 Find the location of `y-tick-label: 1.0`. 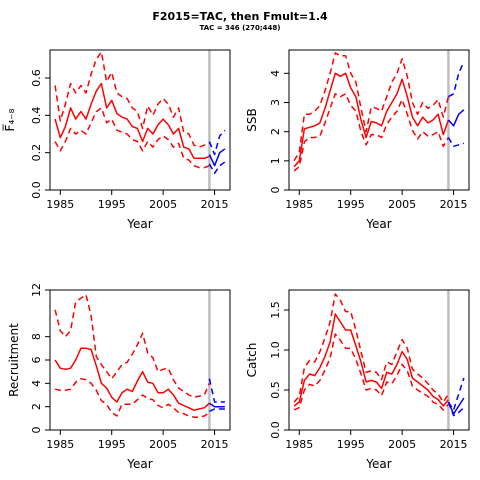

y-tick-label: 1.0 is located at coordinates (275, 350).